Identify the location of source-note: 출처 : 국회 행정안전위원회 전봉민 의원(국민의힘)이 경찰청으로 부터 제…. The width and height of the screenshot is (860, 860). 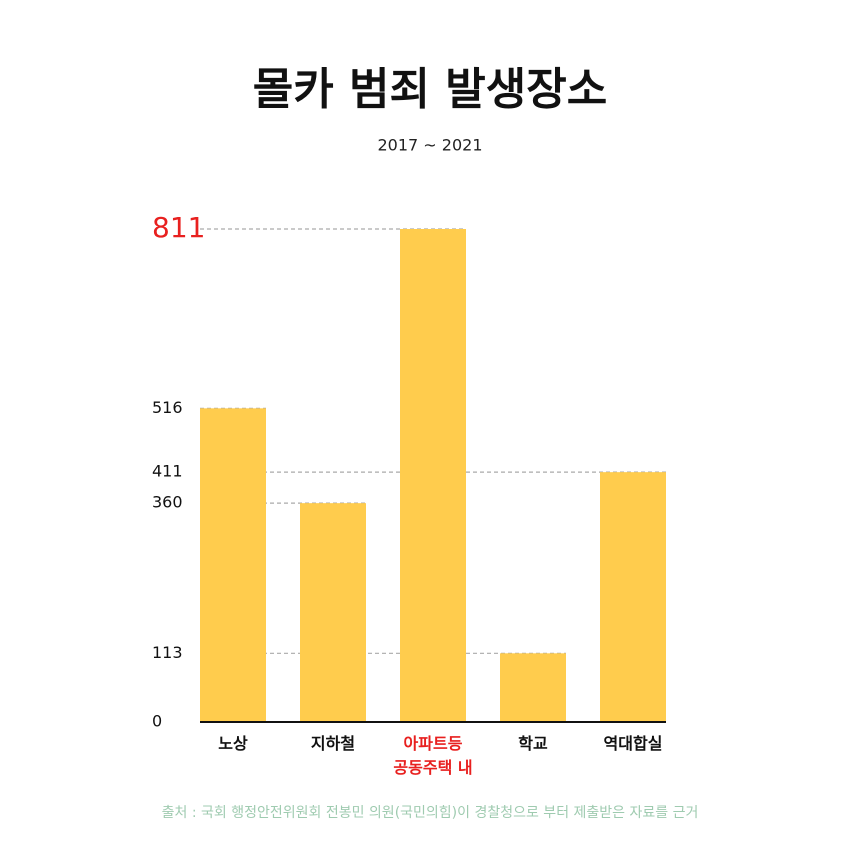
(430, 813).